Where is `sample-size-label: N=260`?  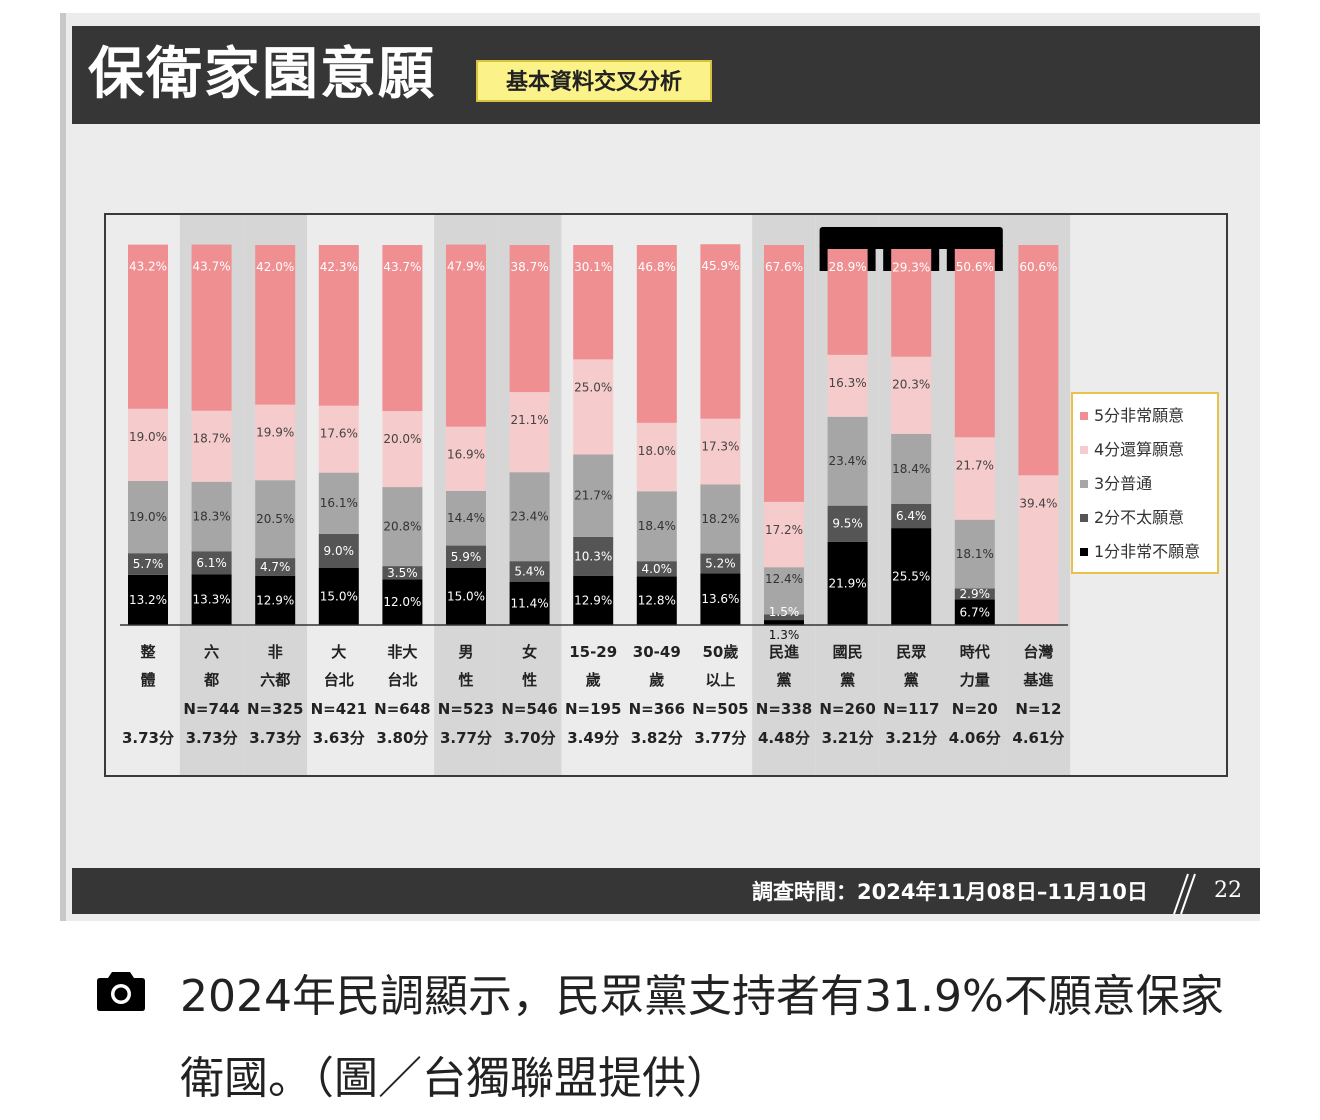
sample-size-label: N=260 is located at coordinates (847, 709).